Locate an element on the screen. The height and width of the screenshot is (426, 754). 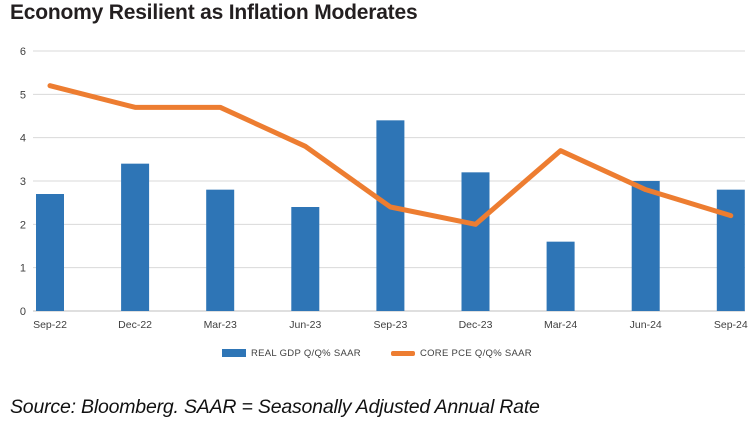
bar-series-swatch-icon is located at coordinates (234, 353).